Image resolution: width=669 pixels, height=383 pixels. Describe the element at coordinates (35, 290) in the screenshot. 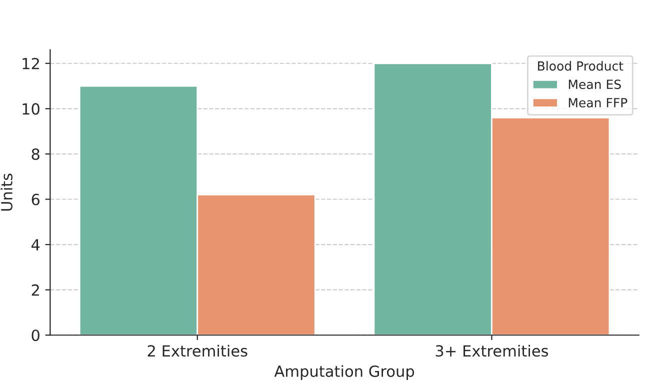

I see `y-tick-label: 2` at that location.